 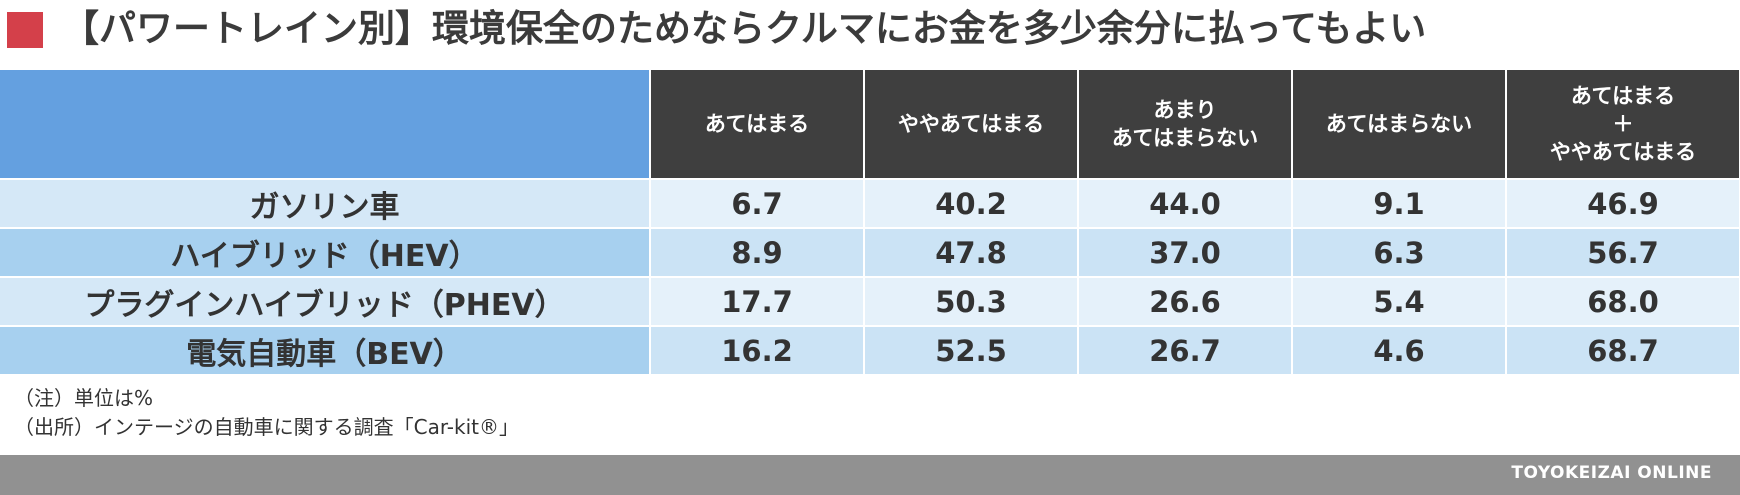 I want to click on note-source: （出所）インテージの自動車に関する調査「Car-kit®」, so click(x=266, y=427).